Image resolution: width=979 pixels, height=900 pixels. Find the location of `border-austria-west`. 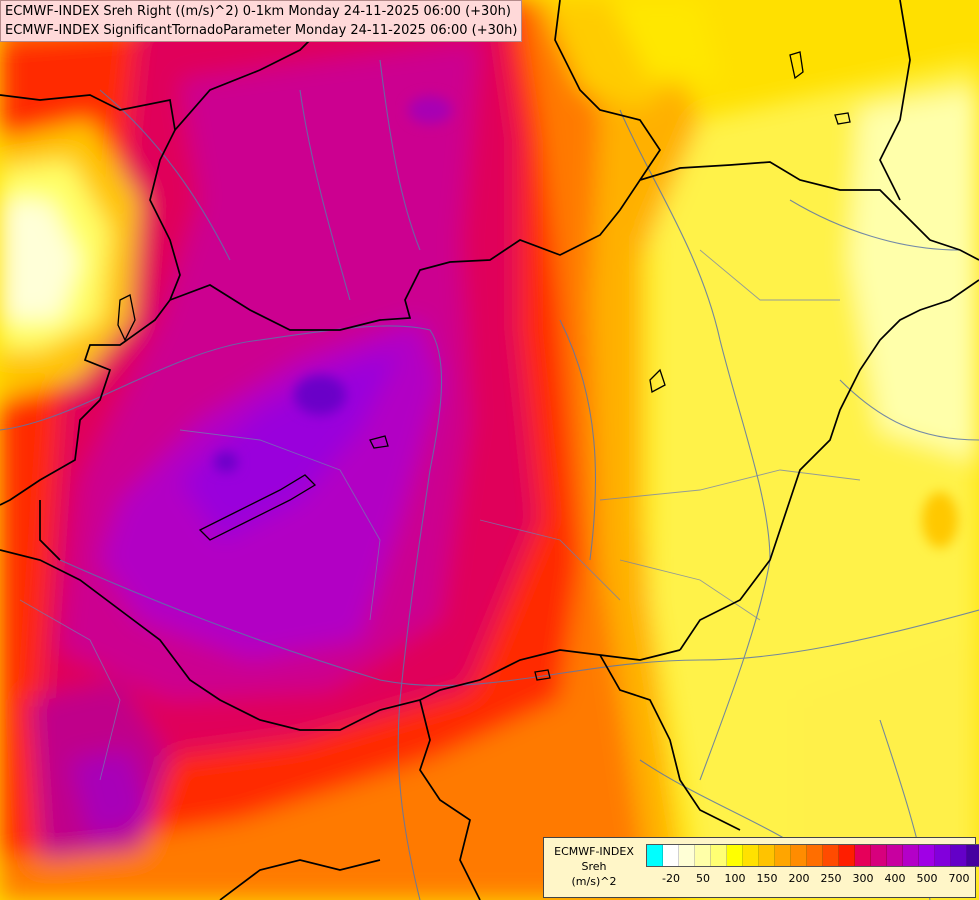

border-austria-west is located at coordinates (90, 300).